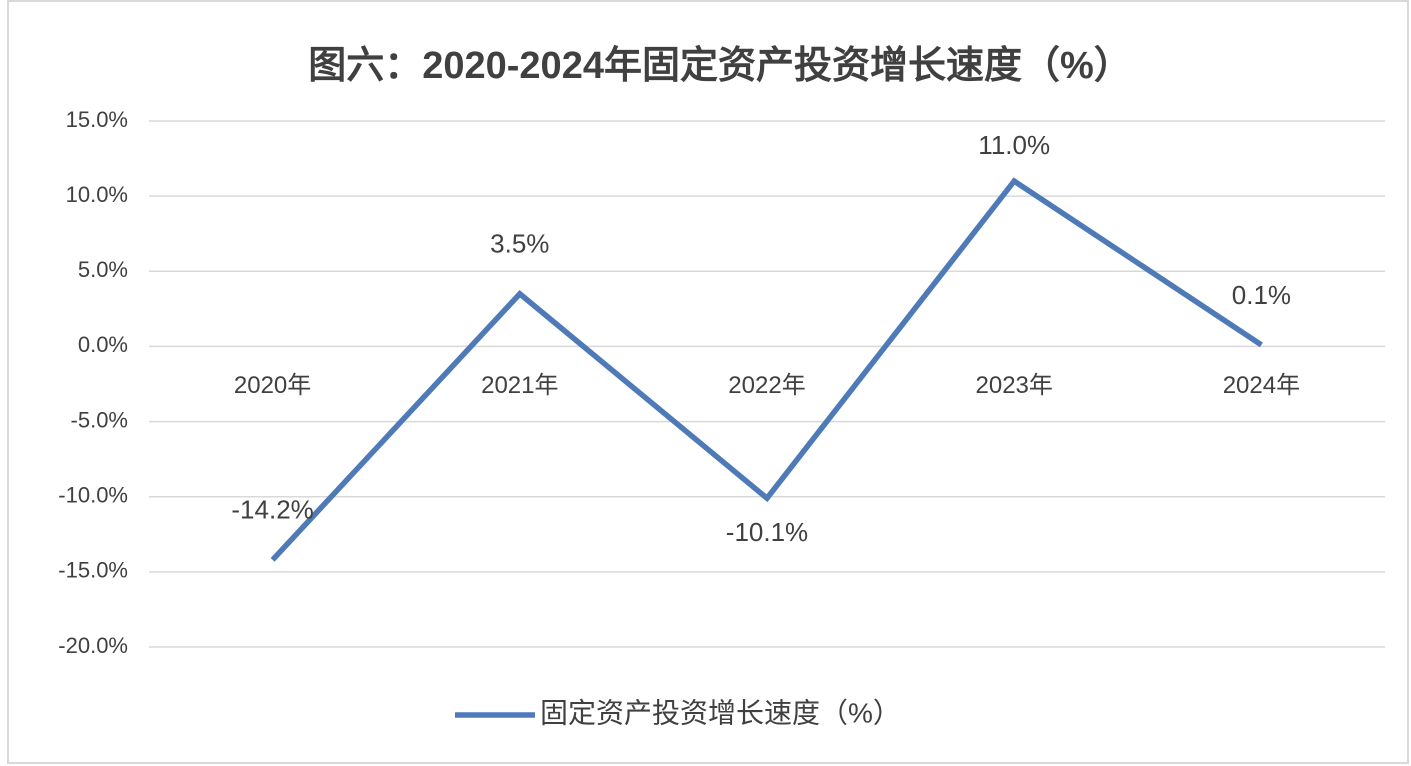 This screenshot has height=766, width=1411. I want to click on data-label: 11.0%, so click(1014, 145).